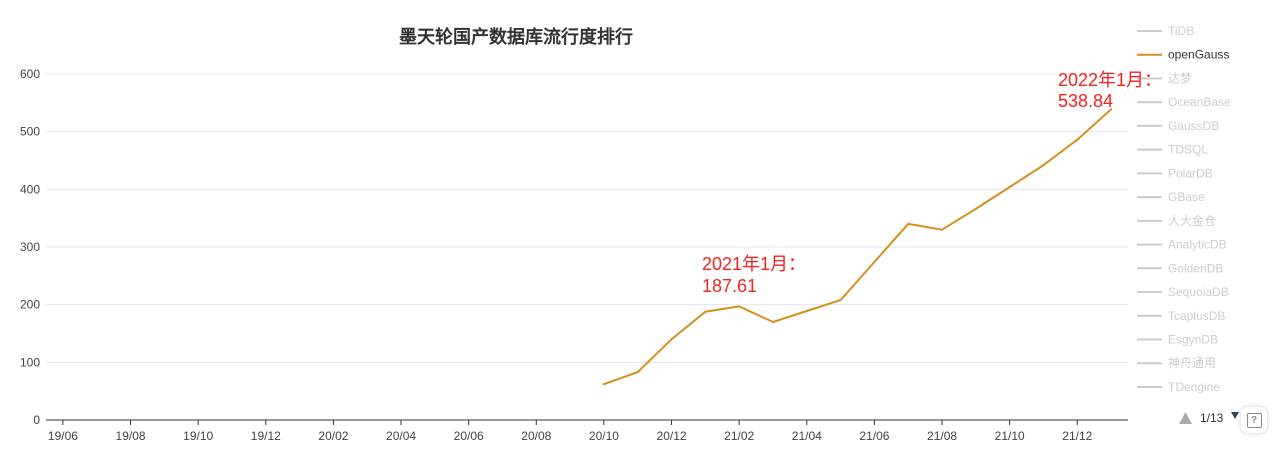 The width and height of the screenshot is (1280, 460). I want to click on legend-label: TDSQL, so click(1188, 150).